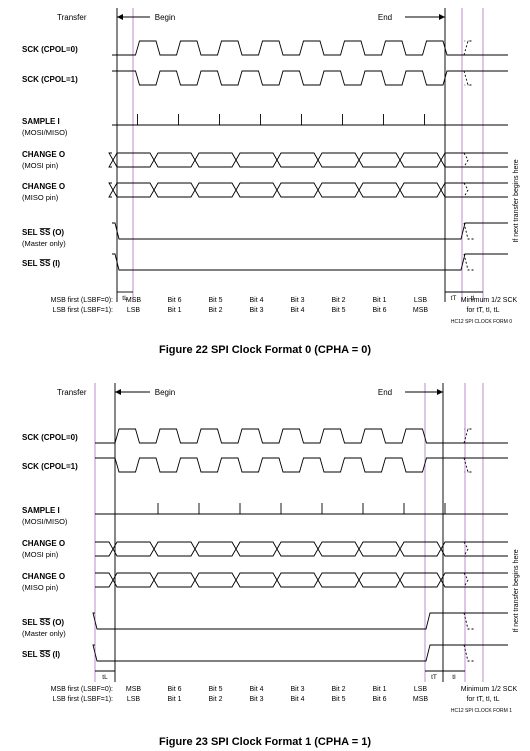 This screenshot has width=530, height=751. Describe the element at coordinates (440, 392) in the screenshot. I see `transfer-arrow-right` at that location.